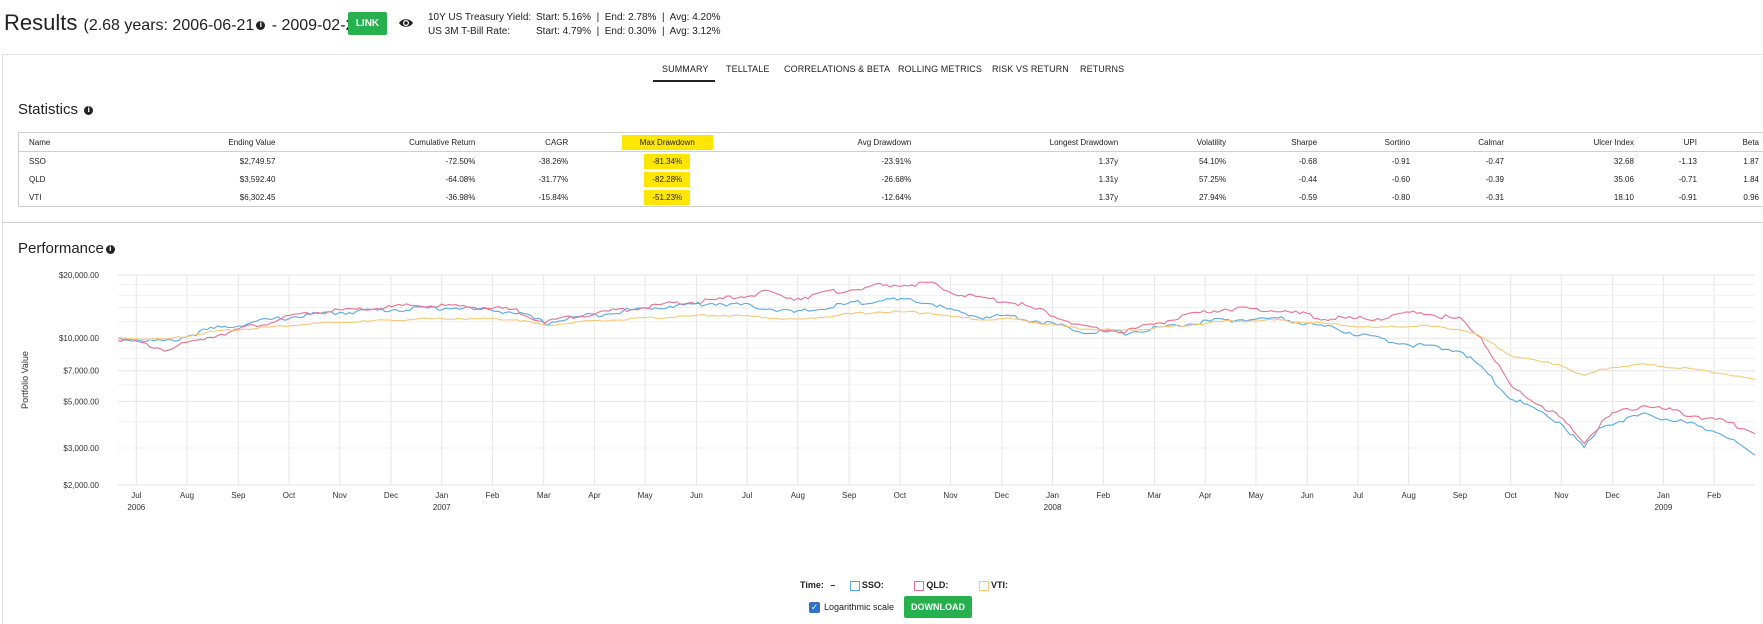 The image size is (1763, 624). Describe the element at coordinates (1307, 495) in the screenshot. I see `x-tick-label: Jun` at that location.